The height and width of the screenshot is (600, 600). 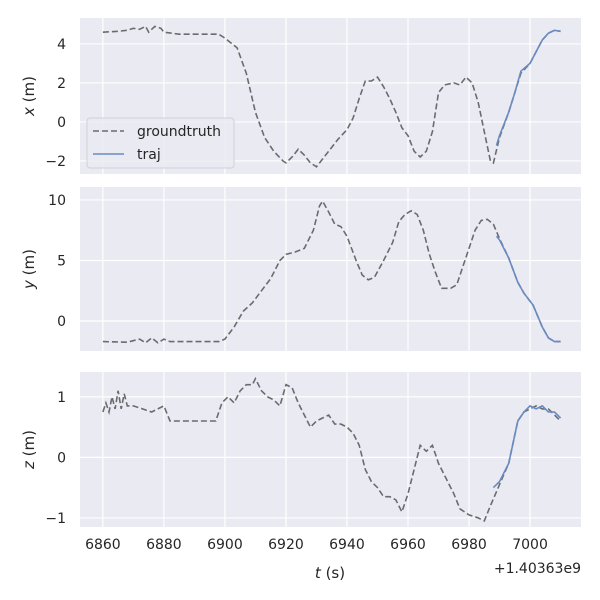 I want to click on y-axis-label: z (m), so click(x=29, y=450).